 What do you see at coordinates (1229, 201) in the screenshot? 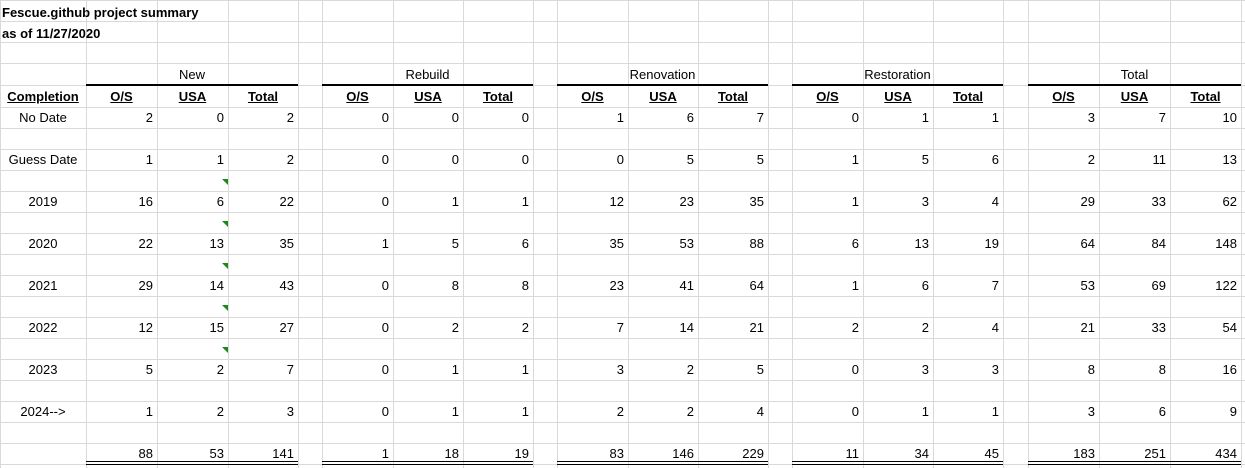
I see `table-cell: 62` at bounding box center [1229, 201].